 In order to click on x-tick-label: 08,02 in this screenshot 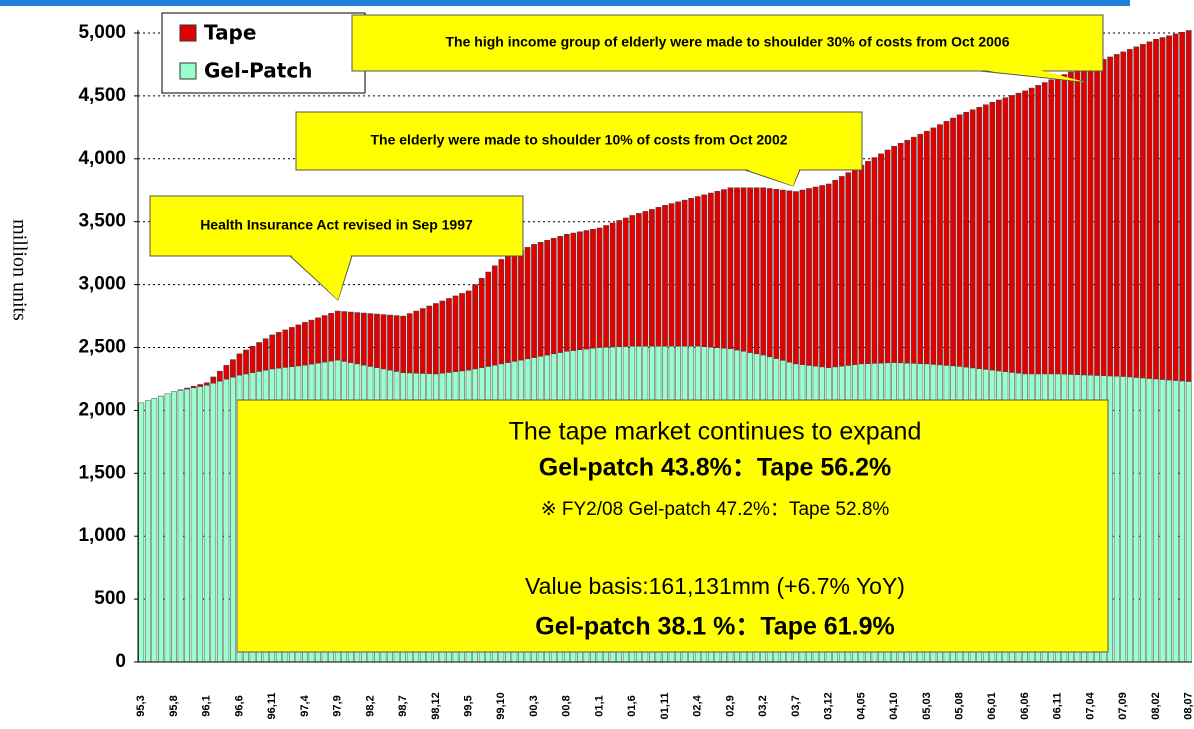, I will do `click(1156, 706)`.